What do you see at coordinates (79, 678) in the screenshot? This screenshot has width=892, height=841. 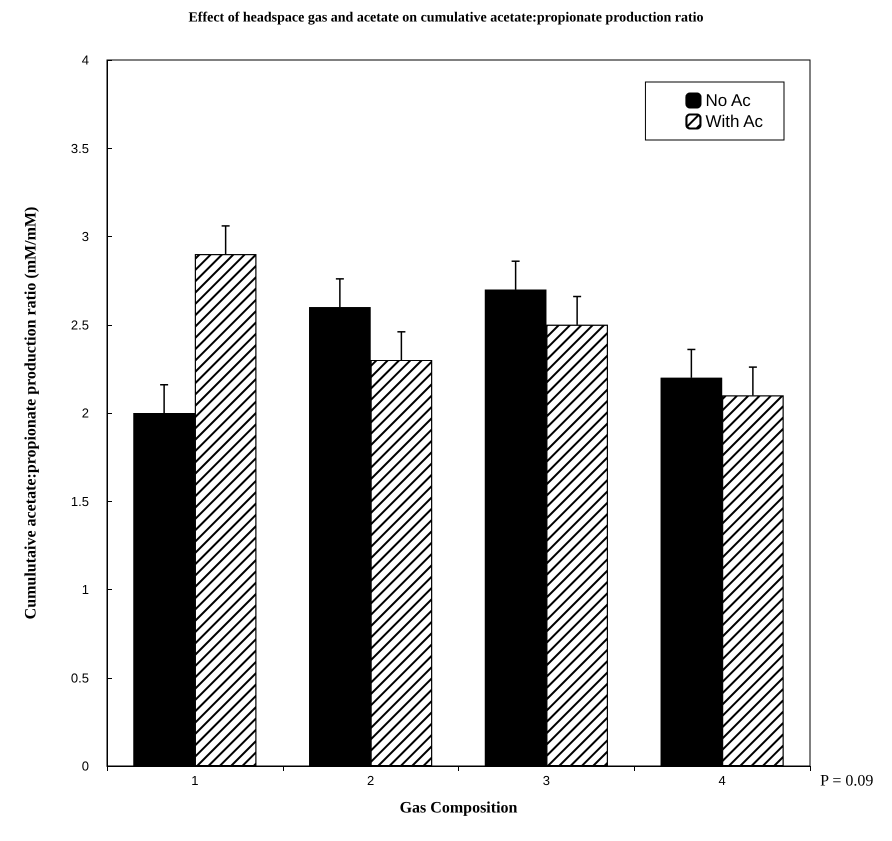 I see `y-tick-label: 0.5` at bounding box center [79, 678].